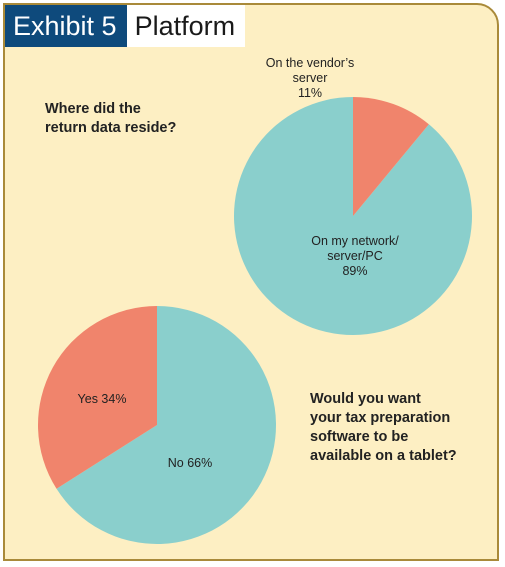 The height and width of the screenshot is (567, 505). I want to click on exhibit-header: Exhibit 5 Platform, so click(125, 26).